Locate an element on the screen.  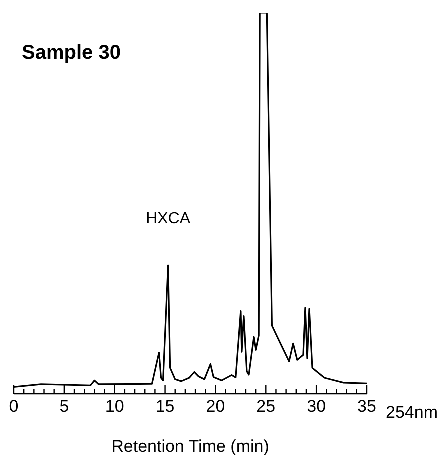
x-tick-label: 15 is located at coordinates (165, 406).